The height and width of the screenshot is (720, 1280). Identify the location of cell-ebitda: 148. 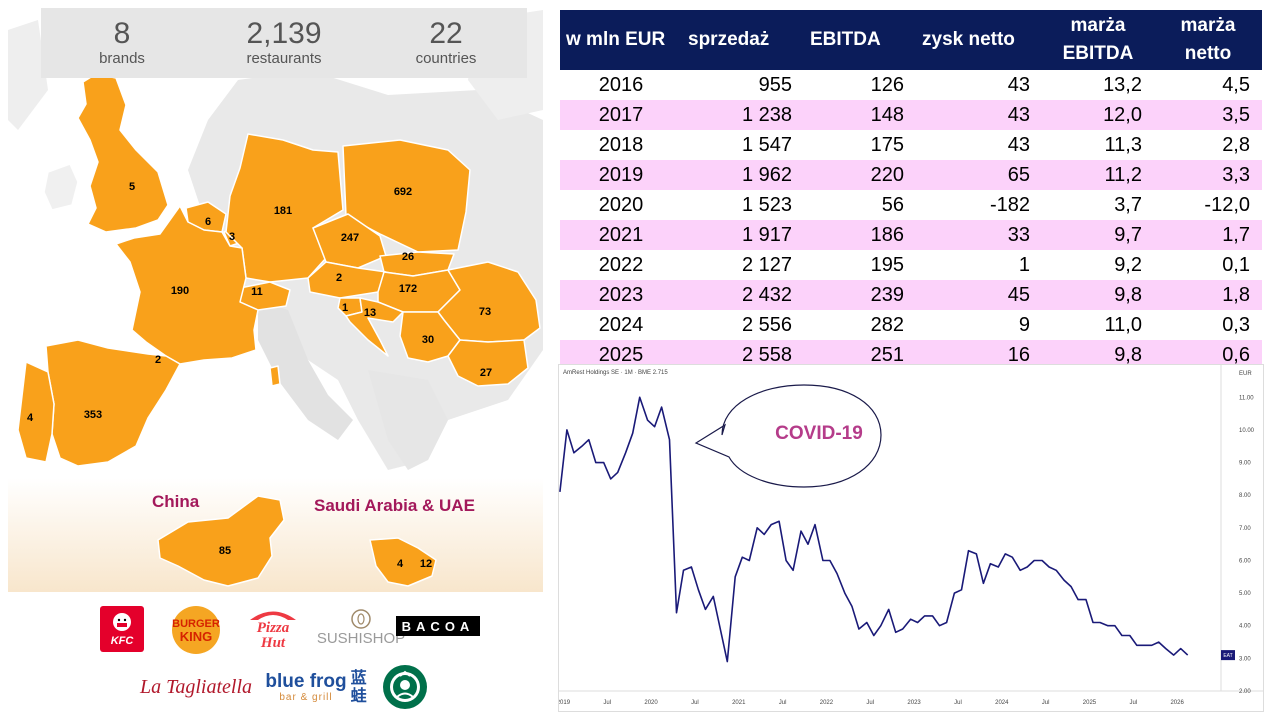
(860, 115).